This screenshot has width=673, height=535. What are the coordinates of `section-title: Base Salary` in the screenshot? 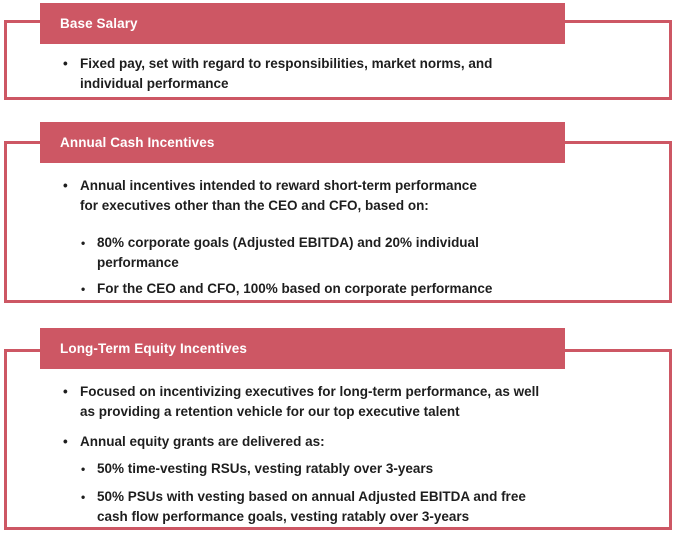 It's located at (99, 23).